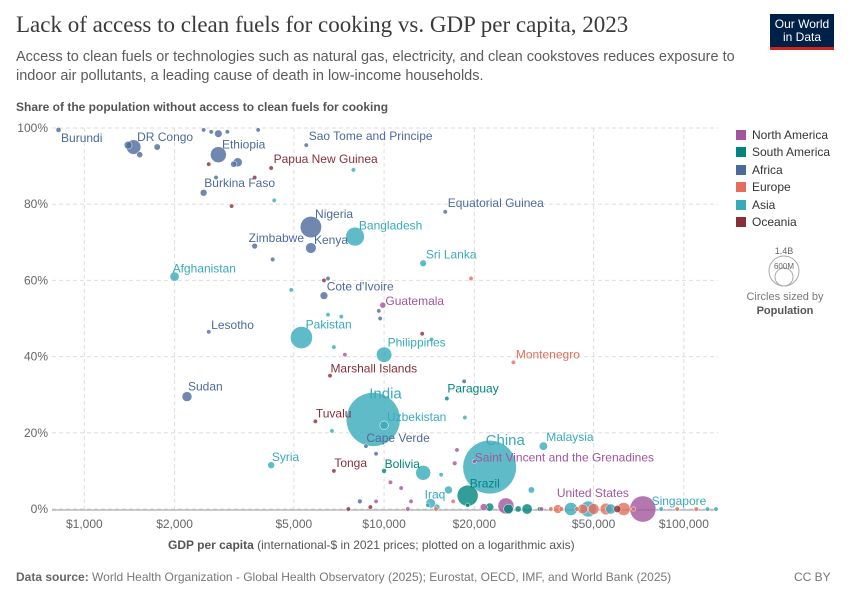 The width and height of the screenshot is (850, 600). What do you see at coordinates (355, 236) in the screenshot?
I see `point-bangladesh` at bounding box center [355, 236].